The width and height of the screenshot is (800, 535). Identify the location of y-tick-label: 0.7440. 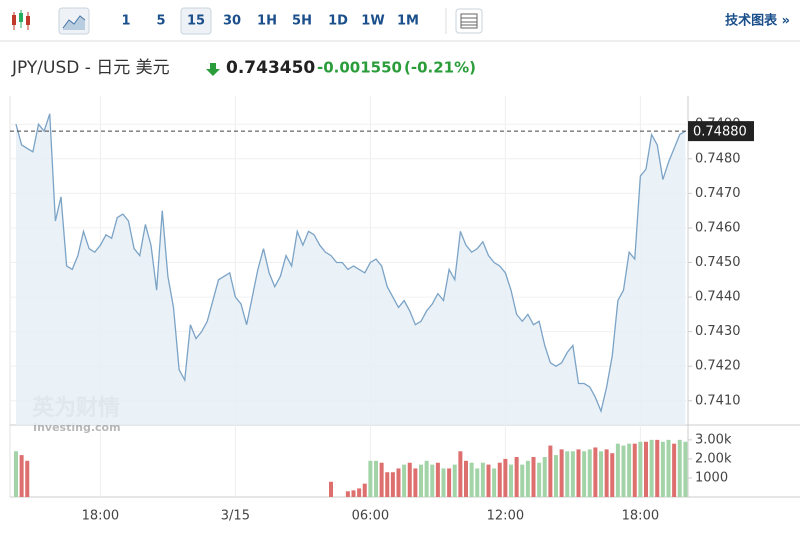
(718, 297).